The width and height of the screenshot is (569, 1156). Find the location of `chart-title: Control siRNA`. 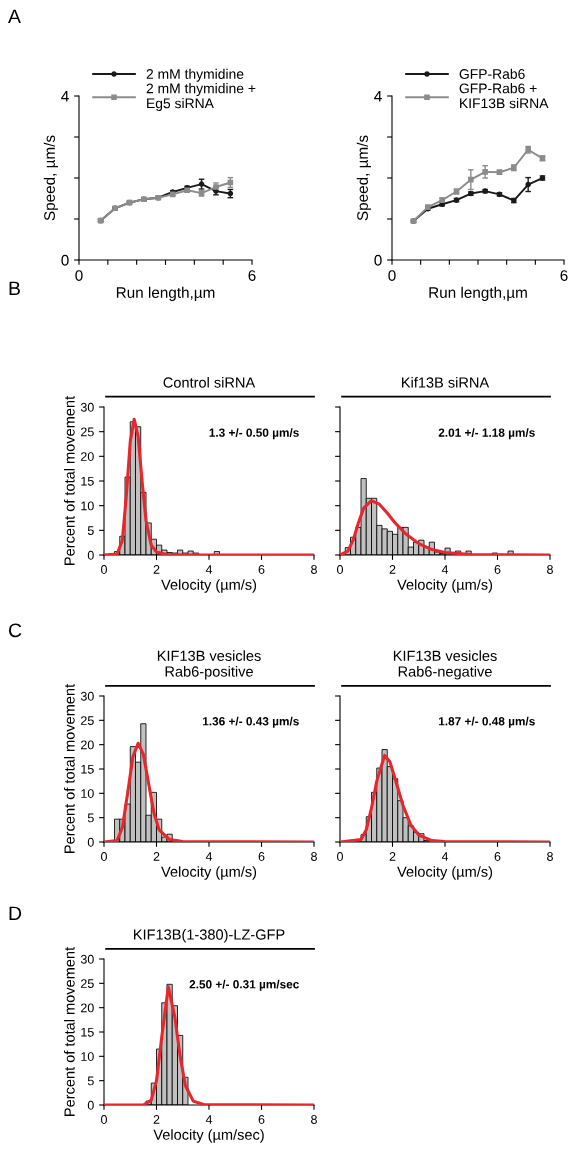

chart-title: Control siRNA is located at coordinates (209, 382).